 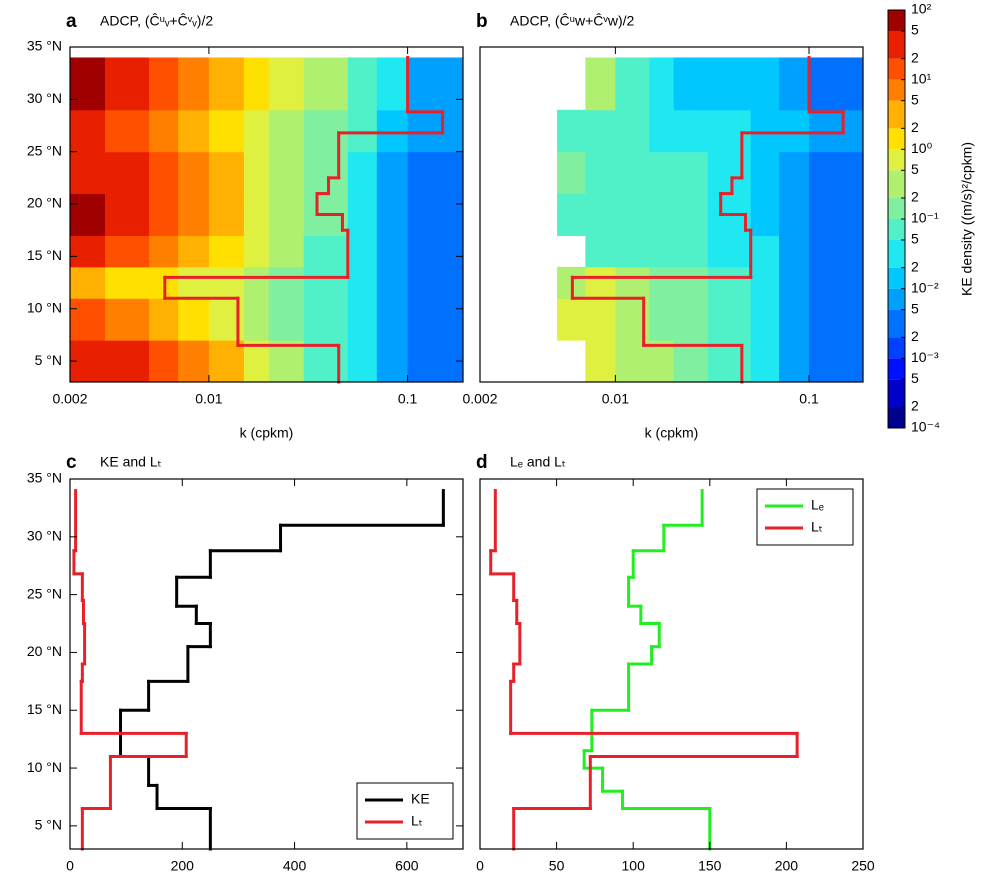 I want to click on panel-title: Lₑ and Lₜ, so click(x=538, y=462).